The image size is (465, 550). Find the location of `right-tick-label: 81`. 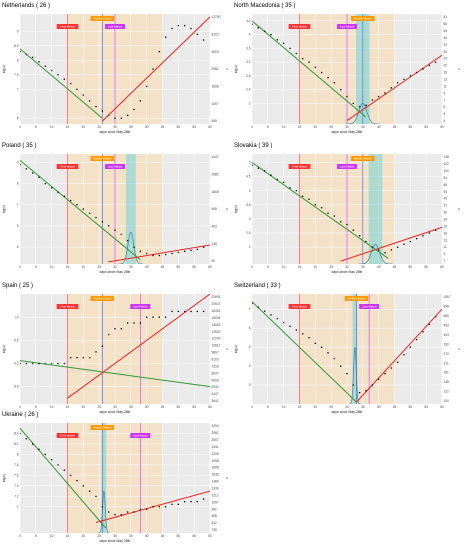

right-tick-label: 81 is located at coordinates (446, 178).